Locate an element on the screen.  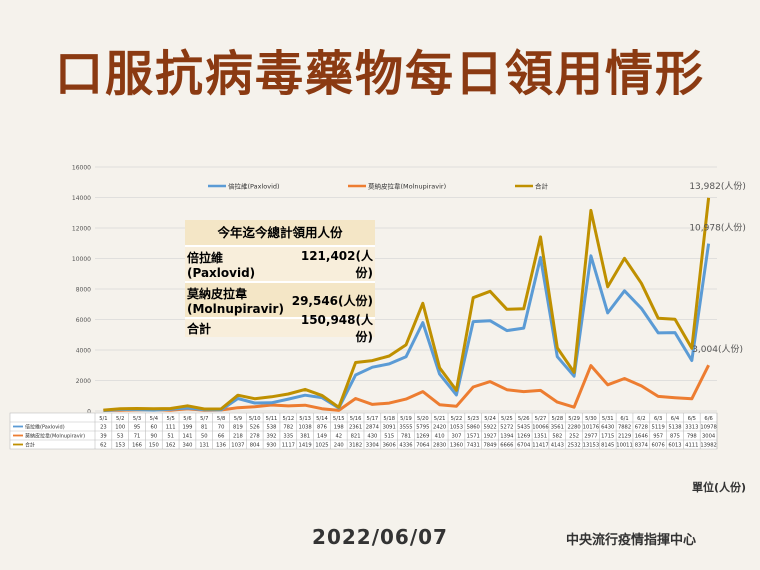
table-series-label: 倍拉維(Paxlovid) is located at coordinates (45, 427).